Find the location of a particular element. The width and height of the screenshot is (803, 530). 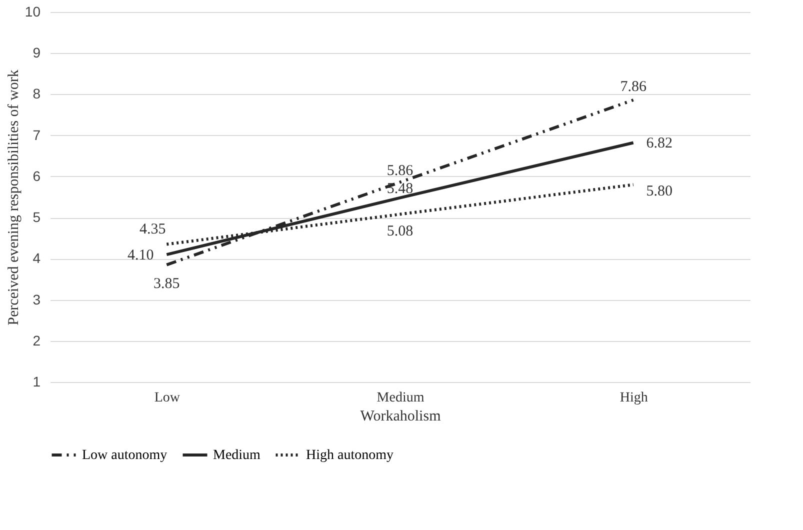

y-tick-label: 7 is located at coordinates (36, 134).